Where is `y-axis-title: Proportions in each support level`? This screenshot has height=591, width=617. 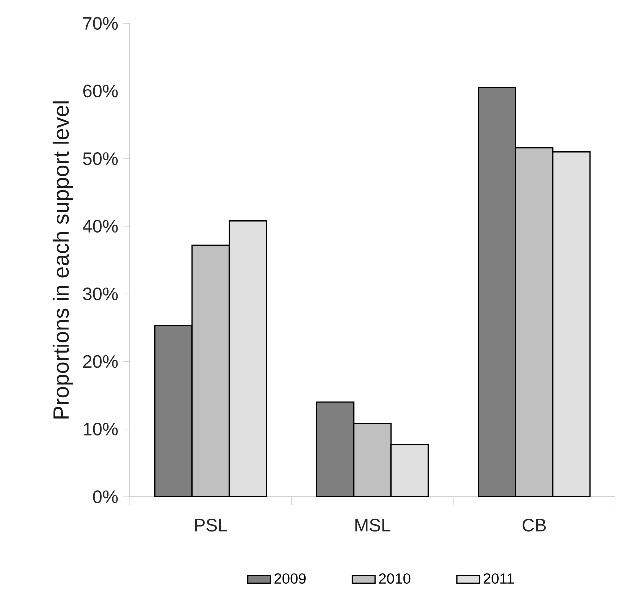
y-axis-title: Proportions in each support level is located at coordinates (63, 260).